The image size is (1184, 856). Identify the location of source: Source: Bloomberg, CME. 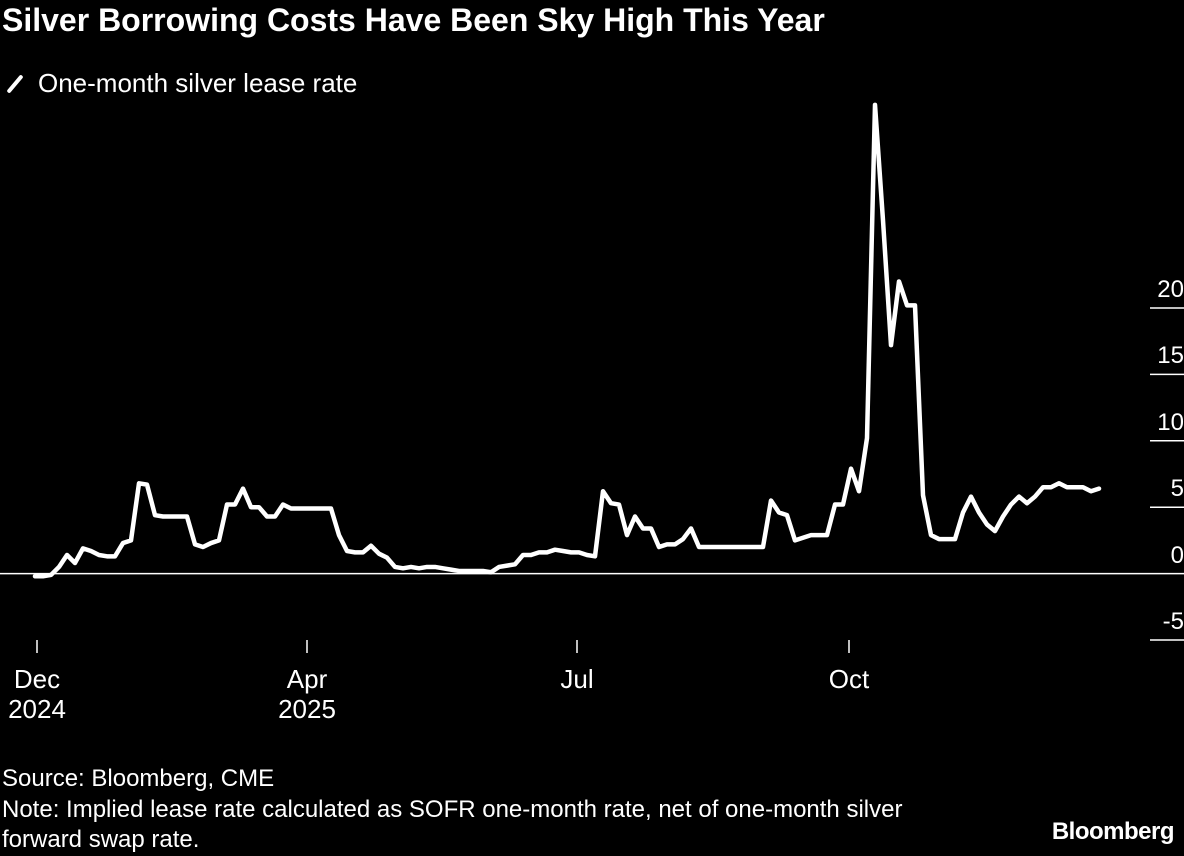
(138, 778).